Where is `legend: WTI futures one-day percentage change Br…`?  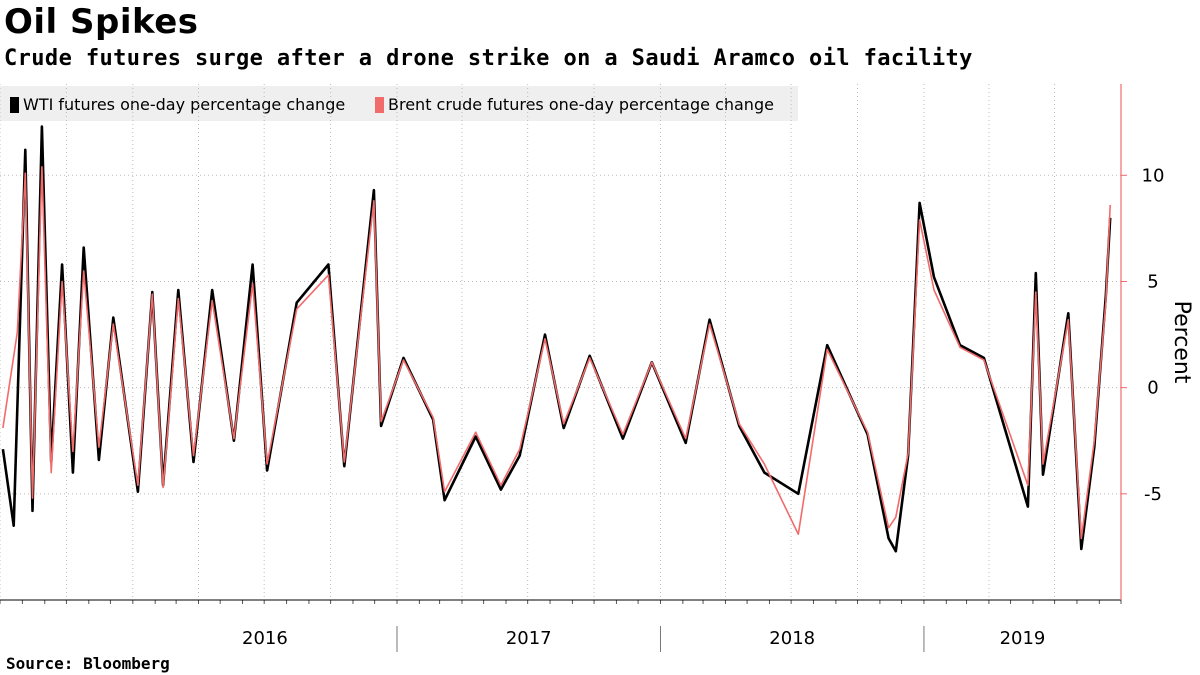 legend: WTI futures one-day percentage change Br… is located at coordinates (399, 103).